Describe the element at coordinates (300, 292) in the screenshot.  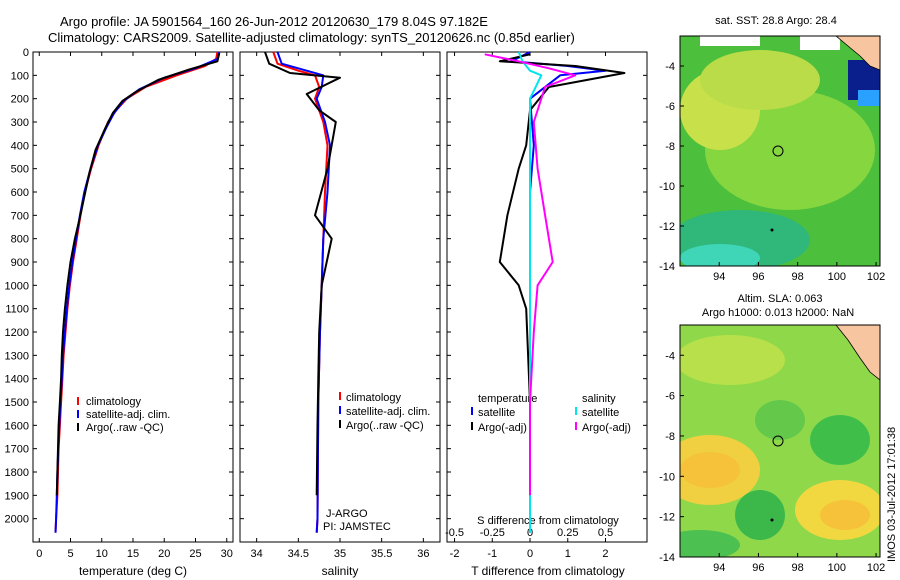
I see `sal-series-climatology` at that location.